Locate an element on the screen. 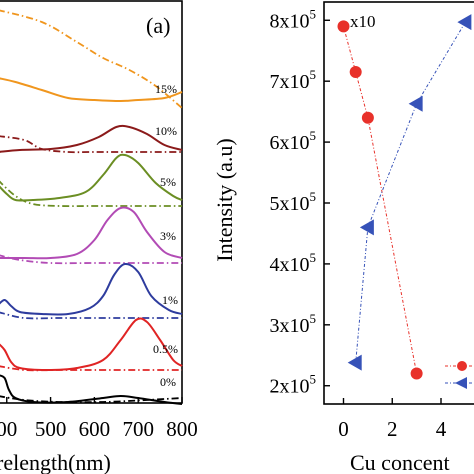 Image resolution: width=474 pixels, height=474 pixels. curve-5pct-solid is located at coordinates (91, 177).